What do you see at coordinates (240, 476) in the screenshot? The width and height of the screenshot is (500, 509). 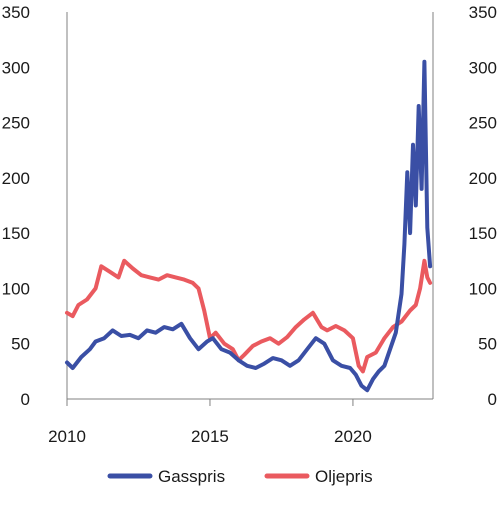 I see `legend: Gasspris Oljepris` at bounding box center [240, 476].